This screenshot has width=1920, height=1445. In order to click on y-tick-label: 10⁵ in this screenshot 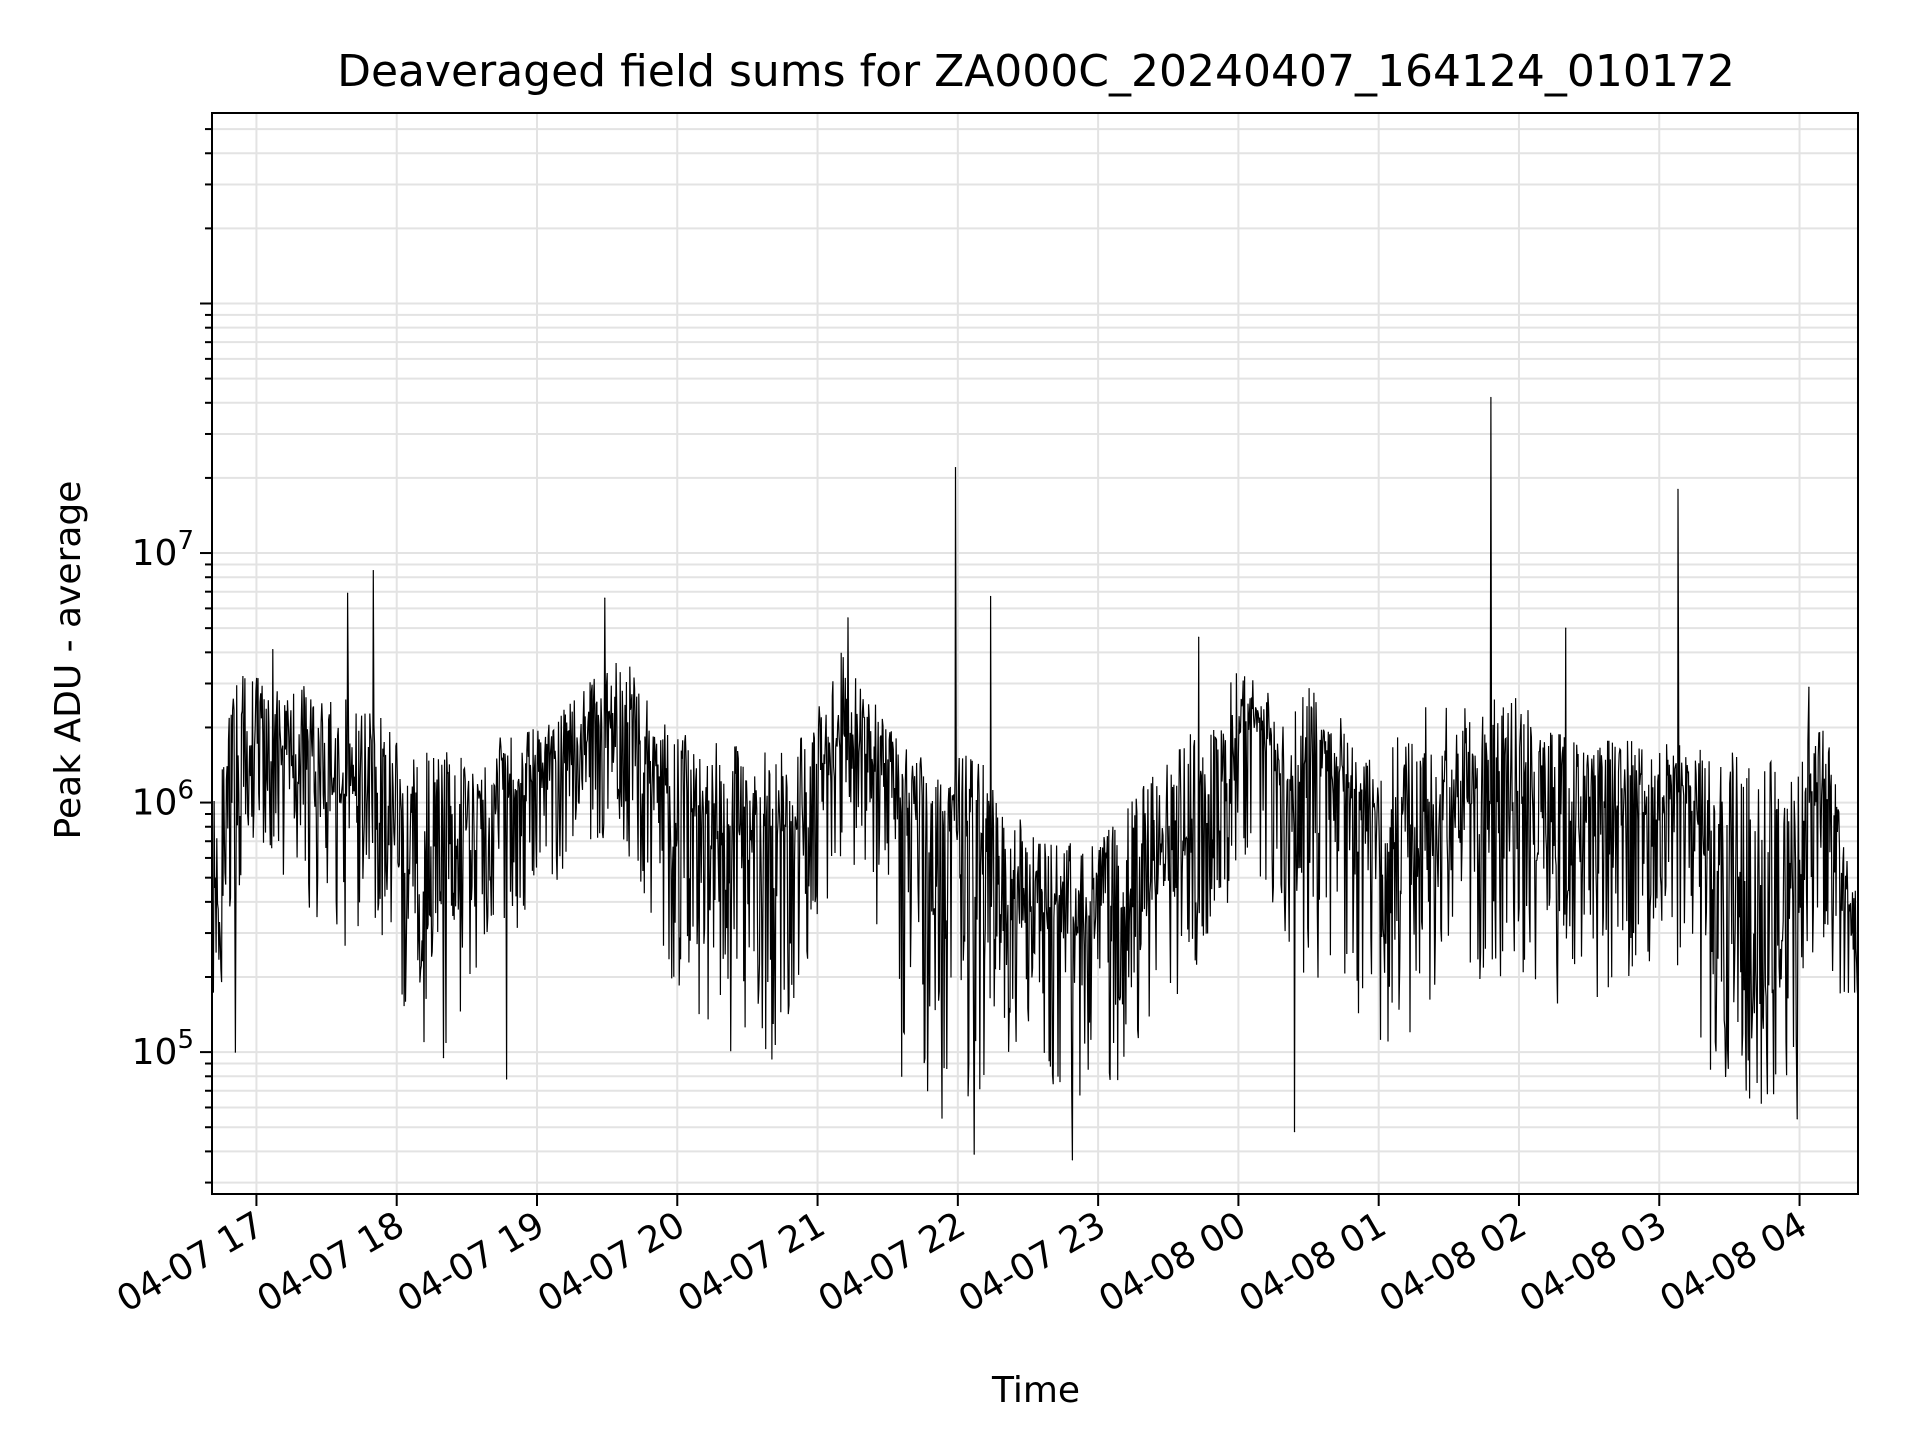, I will do `click(163, 1049)`.